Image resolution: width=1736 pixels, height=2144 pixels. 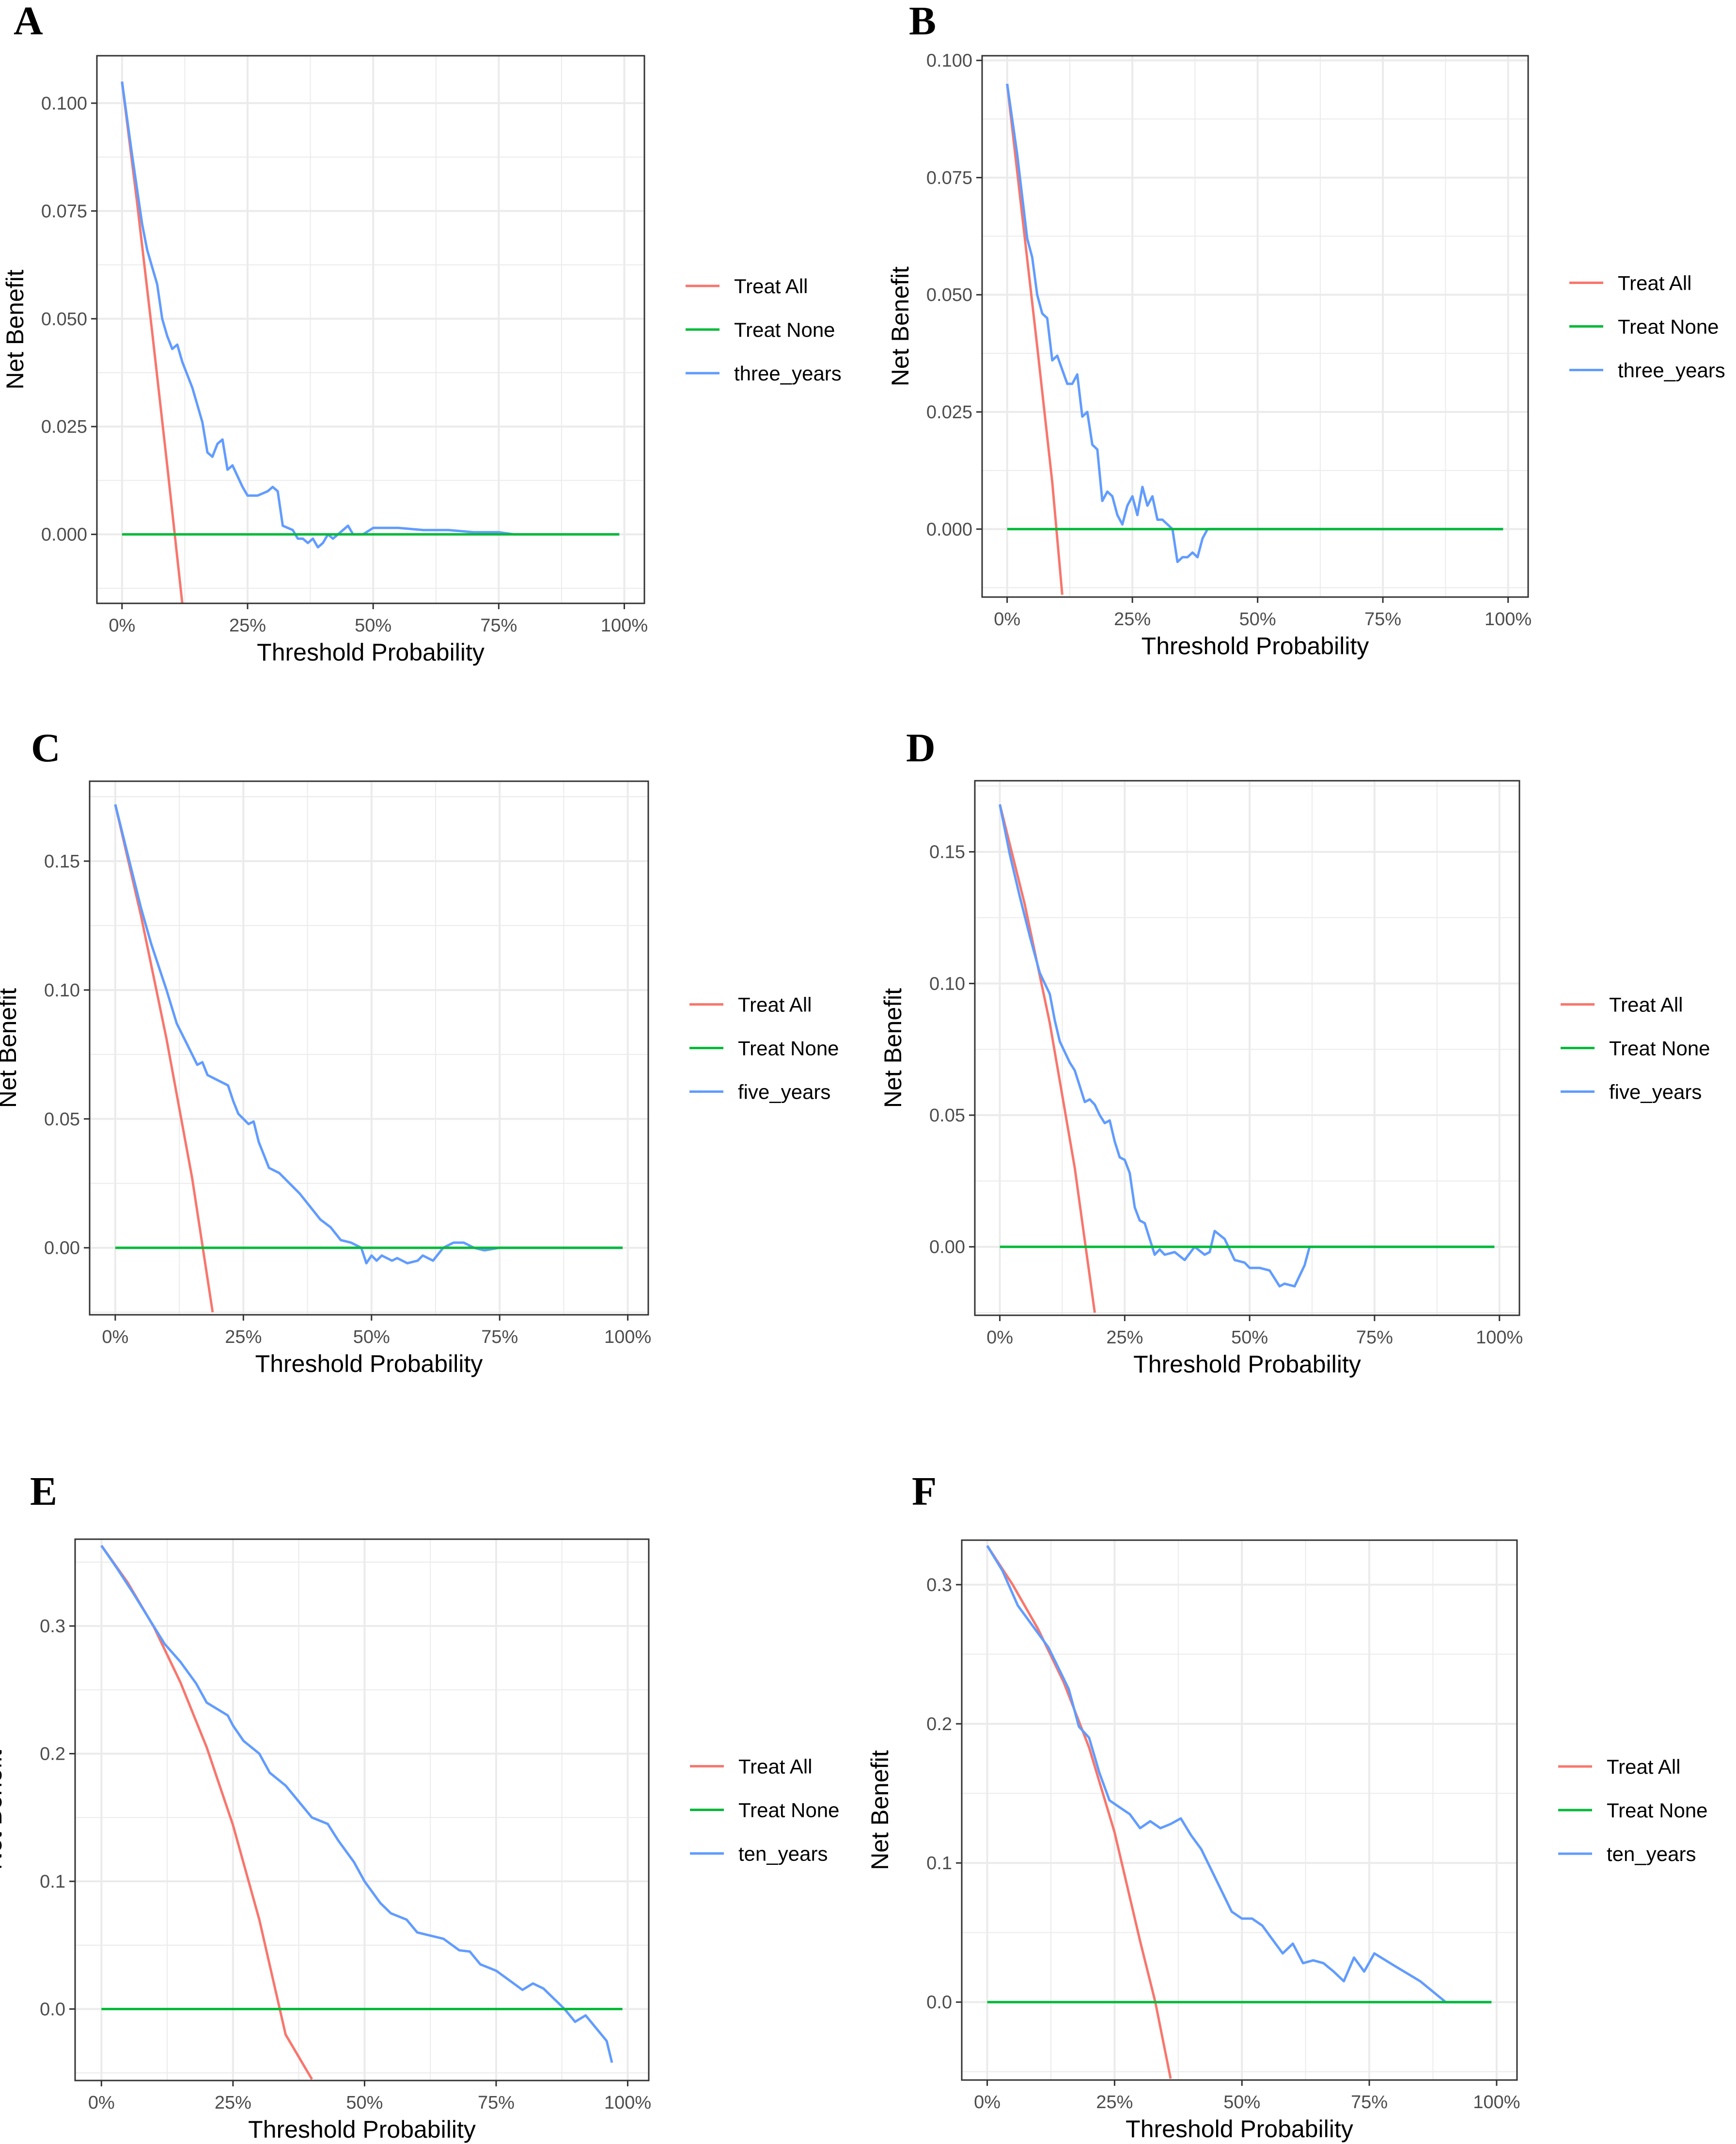 What do you see at coordinates (923, 22) in the screenshot?
I see `panel-label: B` at bounding box center [923, 22].